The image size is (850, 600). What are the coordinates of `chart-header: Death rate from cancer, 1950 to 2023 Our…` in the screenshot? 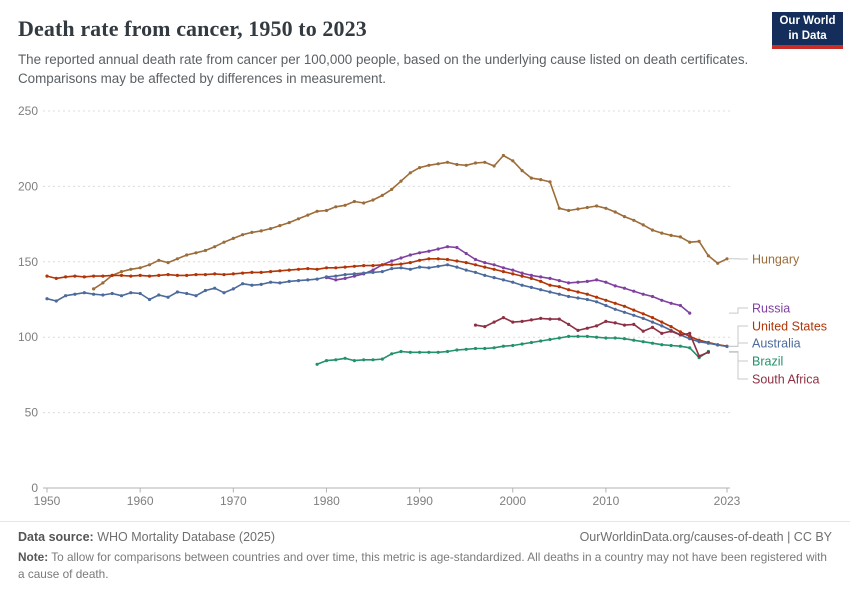 It's located at (425, 44).